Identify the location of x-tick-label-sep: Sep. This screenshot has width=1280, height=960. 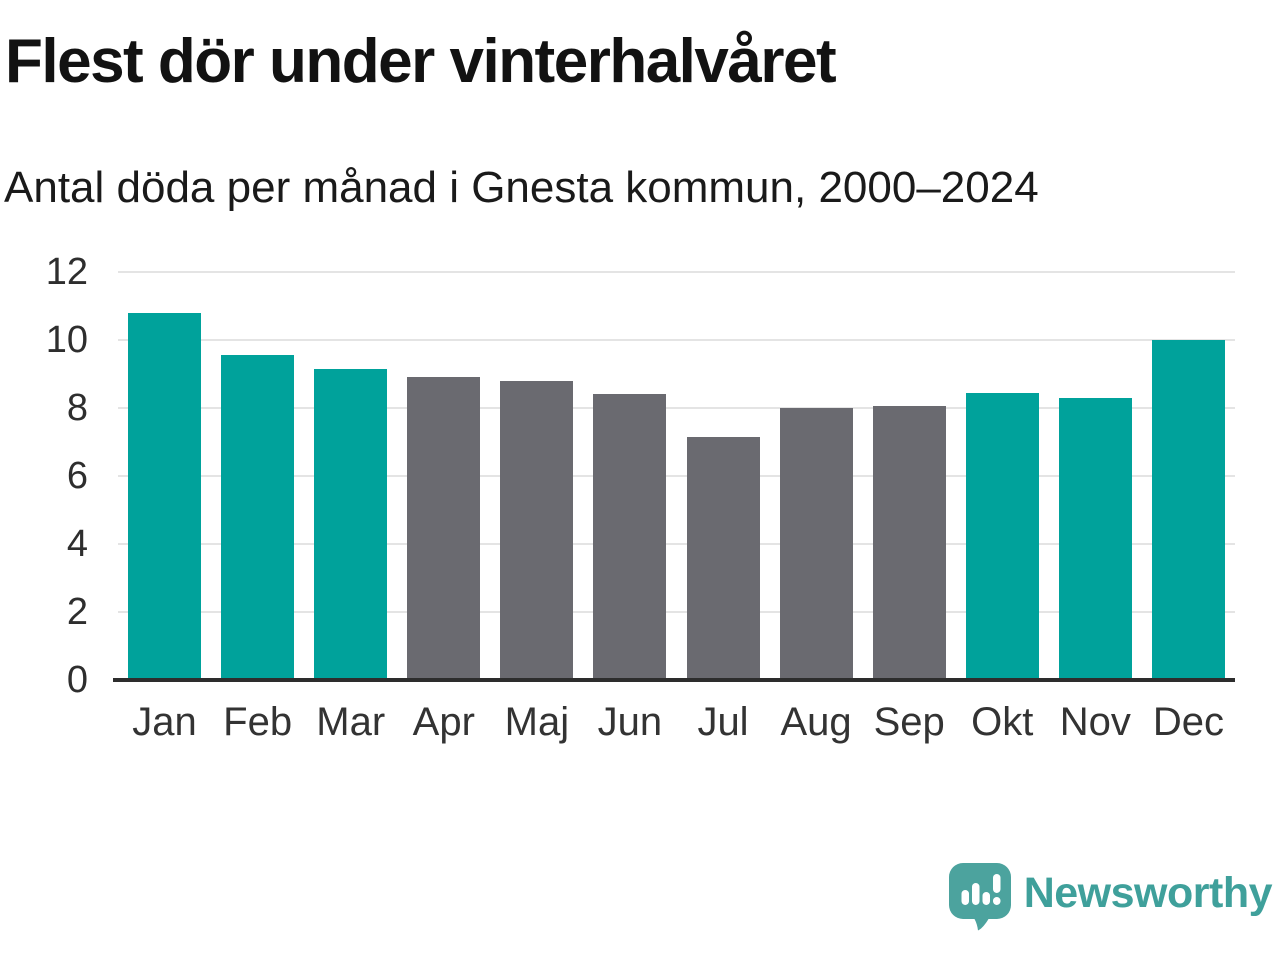
(909, 722).